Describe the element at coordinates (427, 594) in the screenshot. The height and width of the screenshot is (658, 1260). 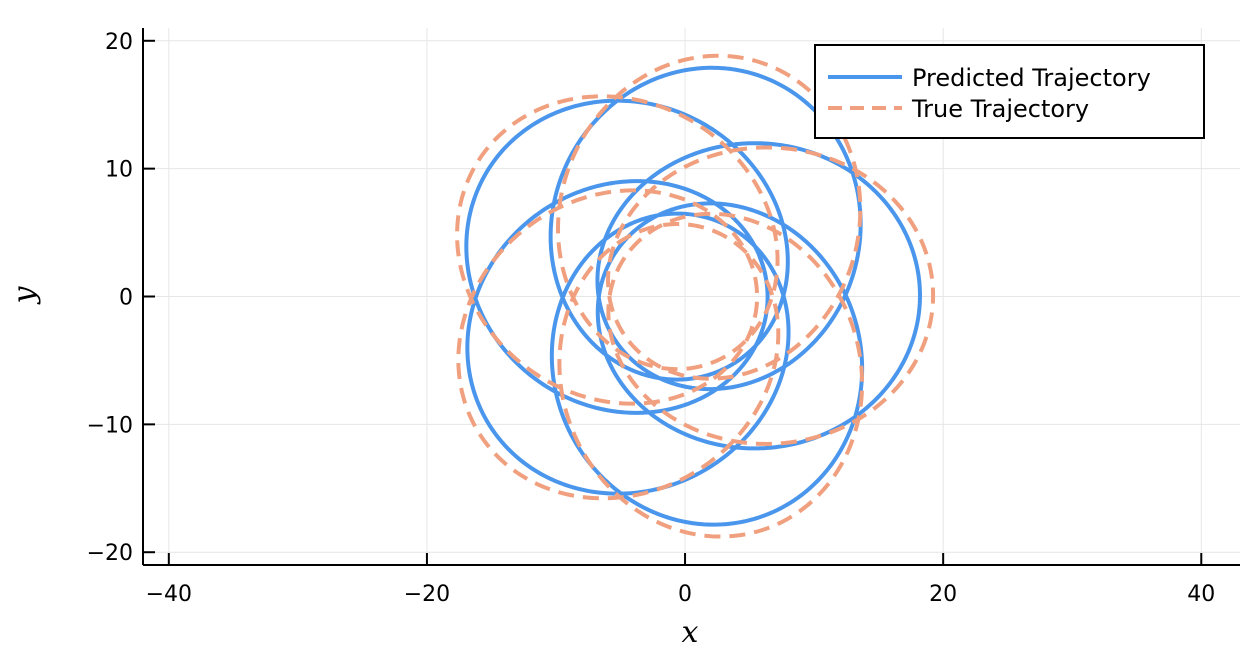
I see `x-tick-label-1: −20` at that location.